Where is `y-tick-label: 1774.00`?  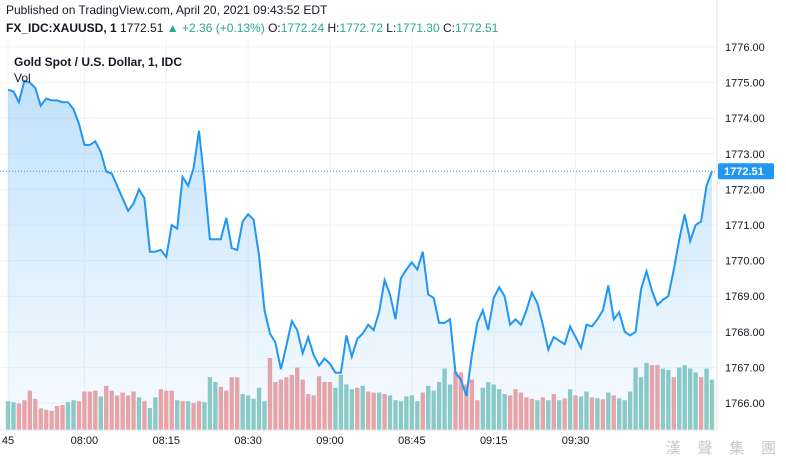
y-tick-label: 1774.00 is located at coordinates (745, 119).